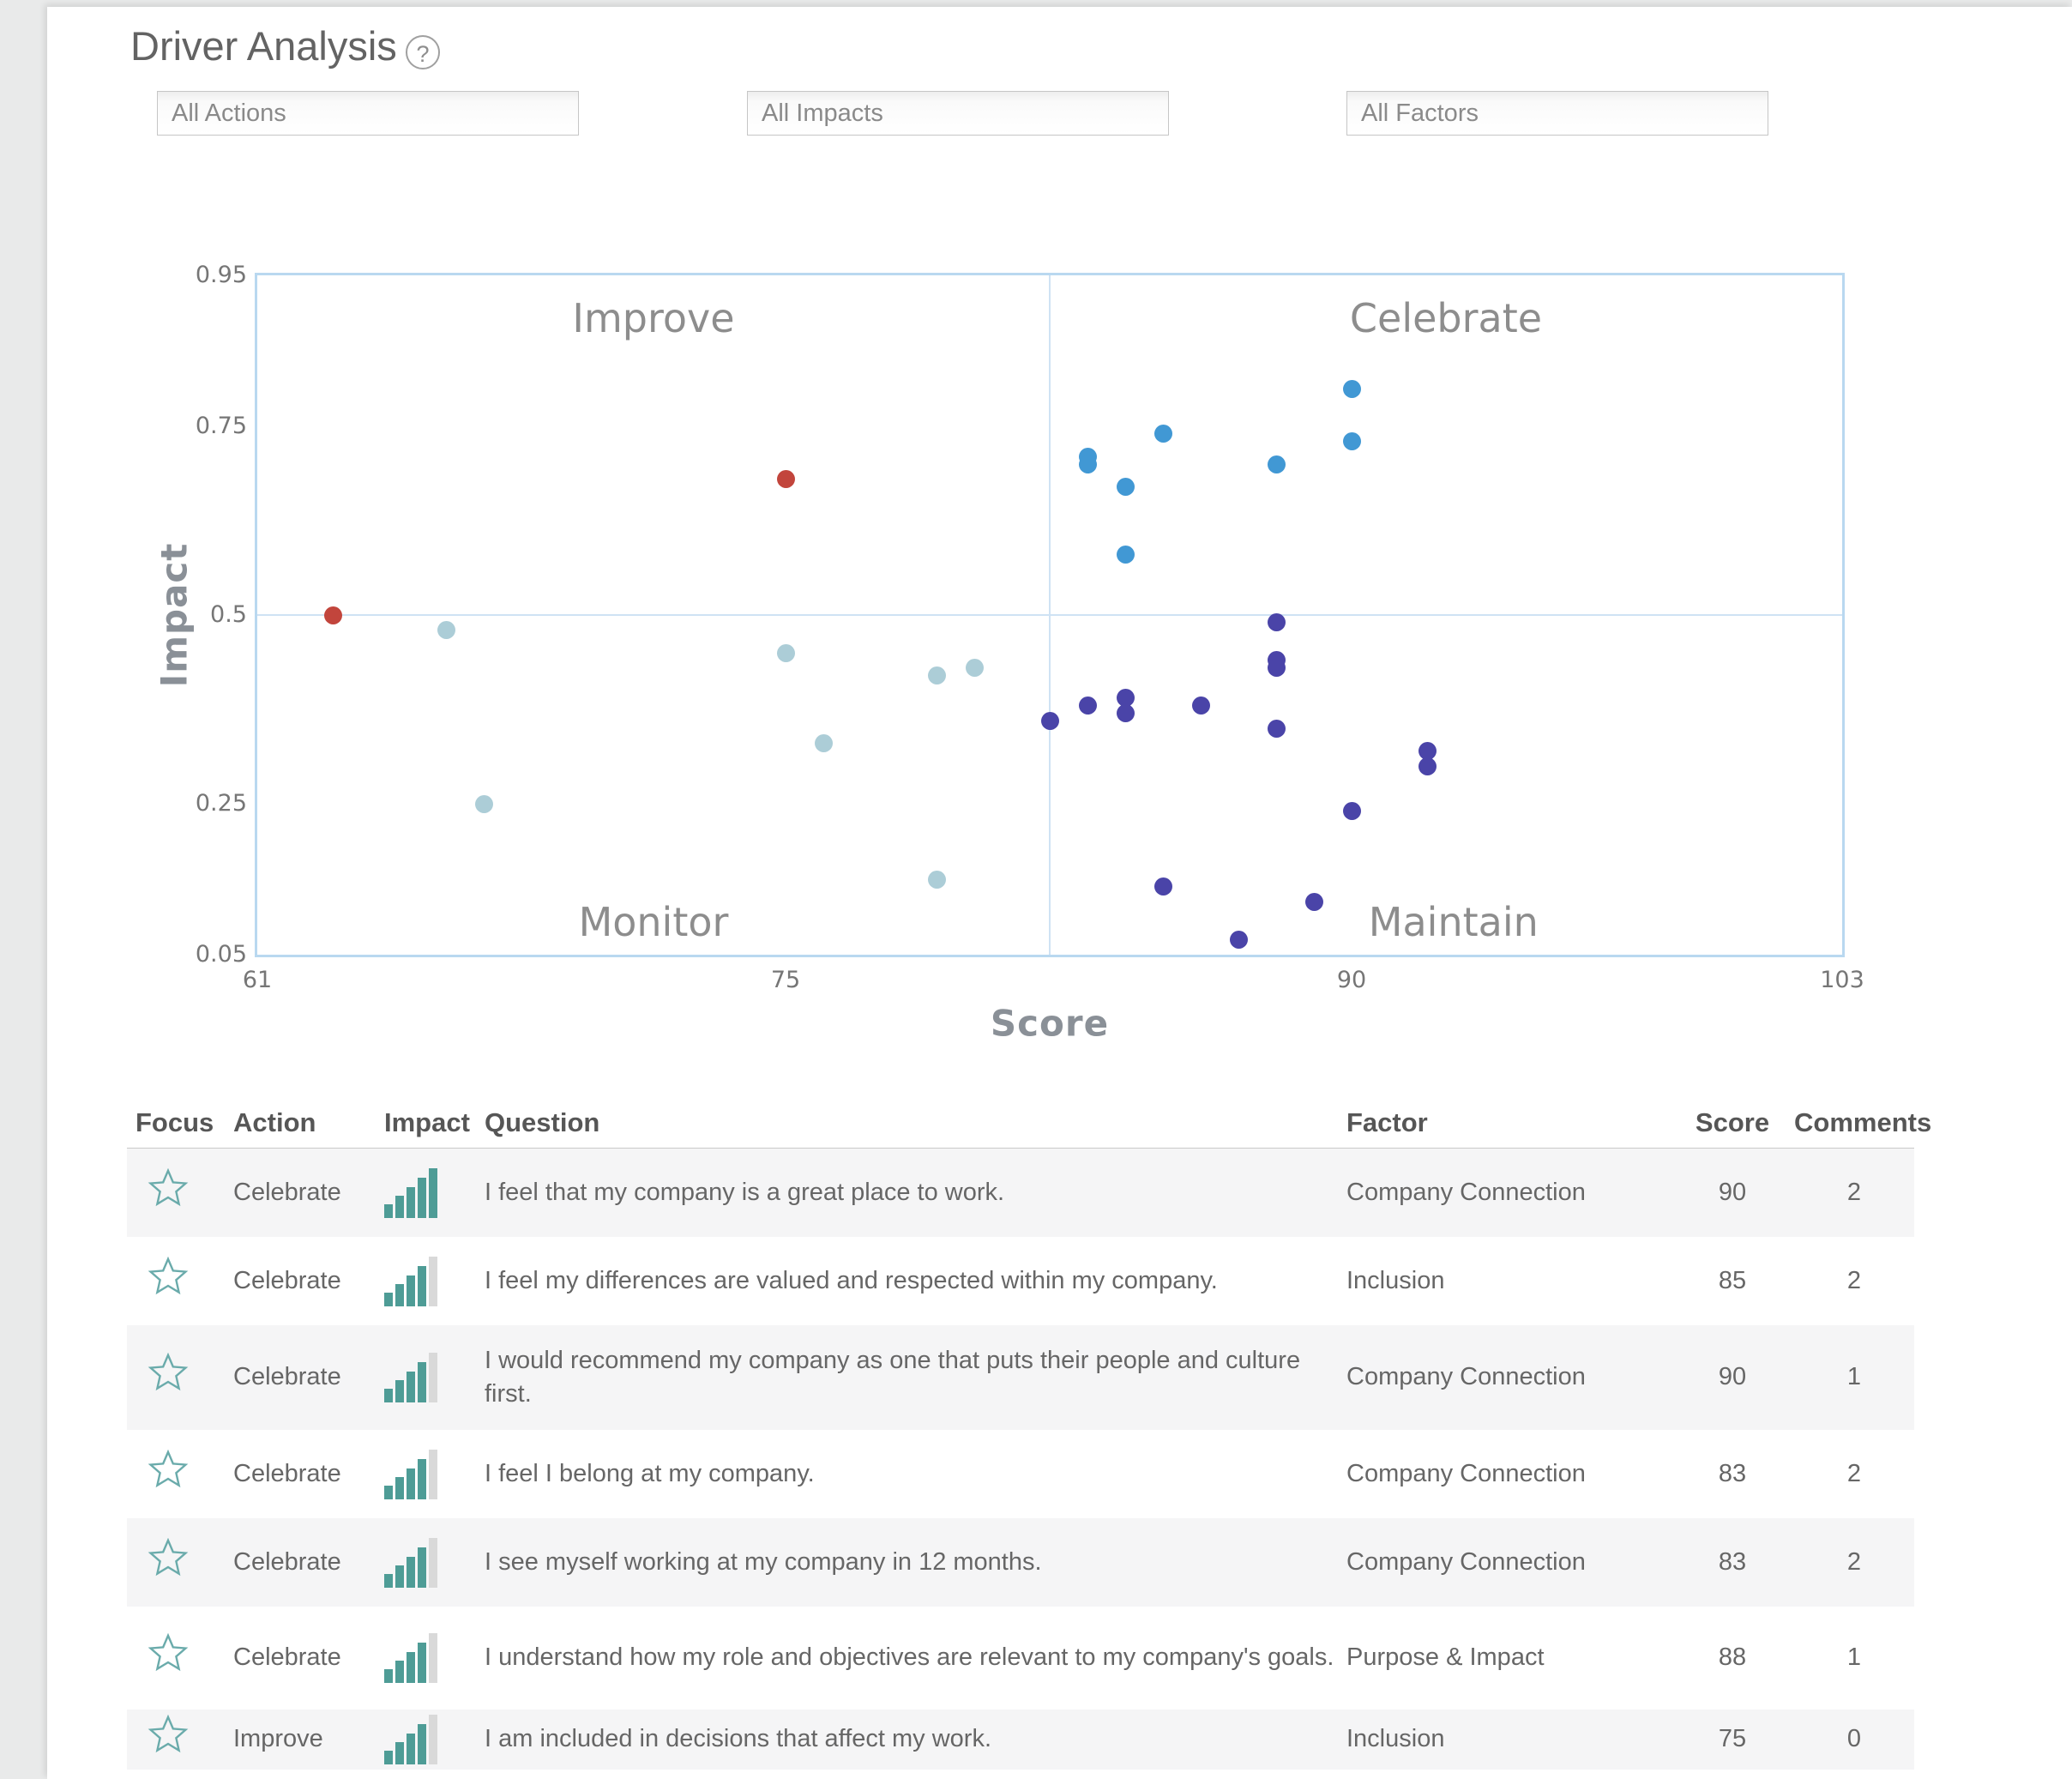 This screenshot has height=1779, width=2072. What do you see at coordinates (221, 275) in the screenshot?
I see `y-tick-label: 0.95` at bounding box center [221, 275].